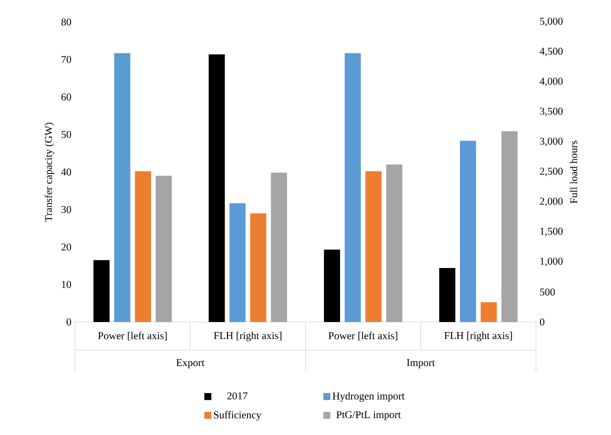 This screenshot has height=435, width=611. Describe the element at coordinates (542, 322) in the screenshot. I see `y2-tick-label: 0` at that location.